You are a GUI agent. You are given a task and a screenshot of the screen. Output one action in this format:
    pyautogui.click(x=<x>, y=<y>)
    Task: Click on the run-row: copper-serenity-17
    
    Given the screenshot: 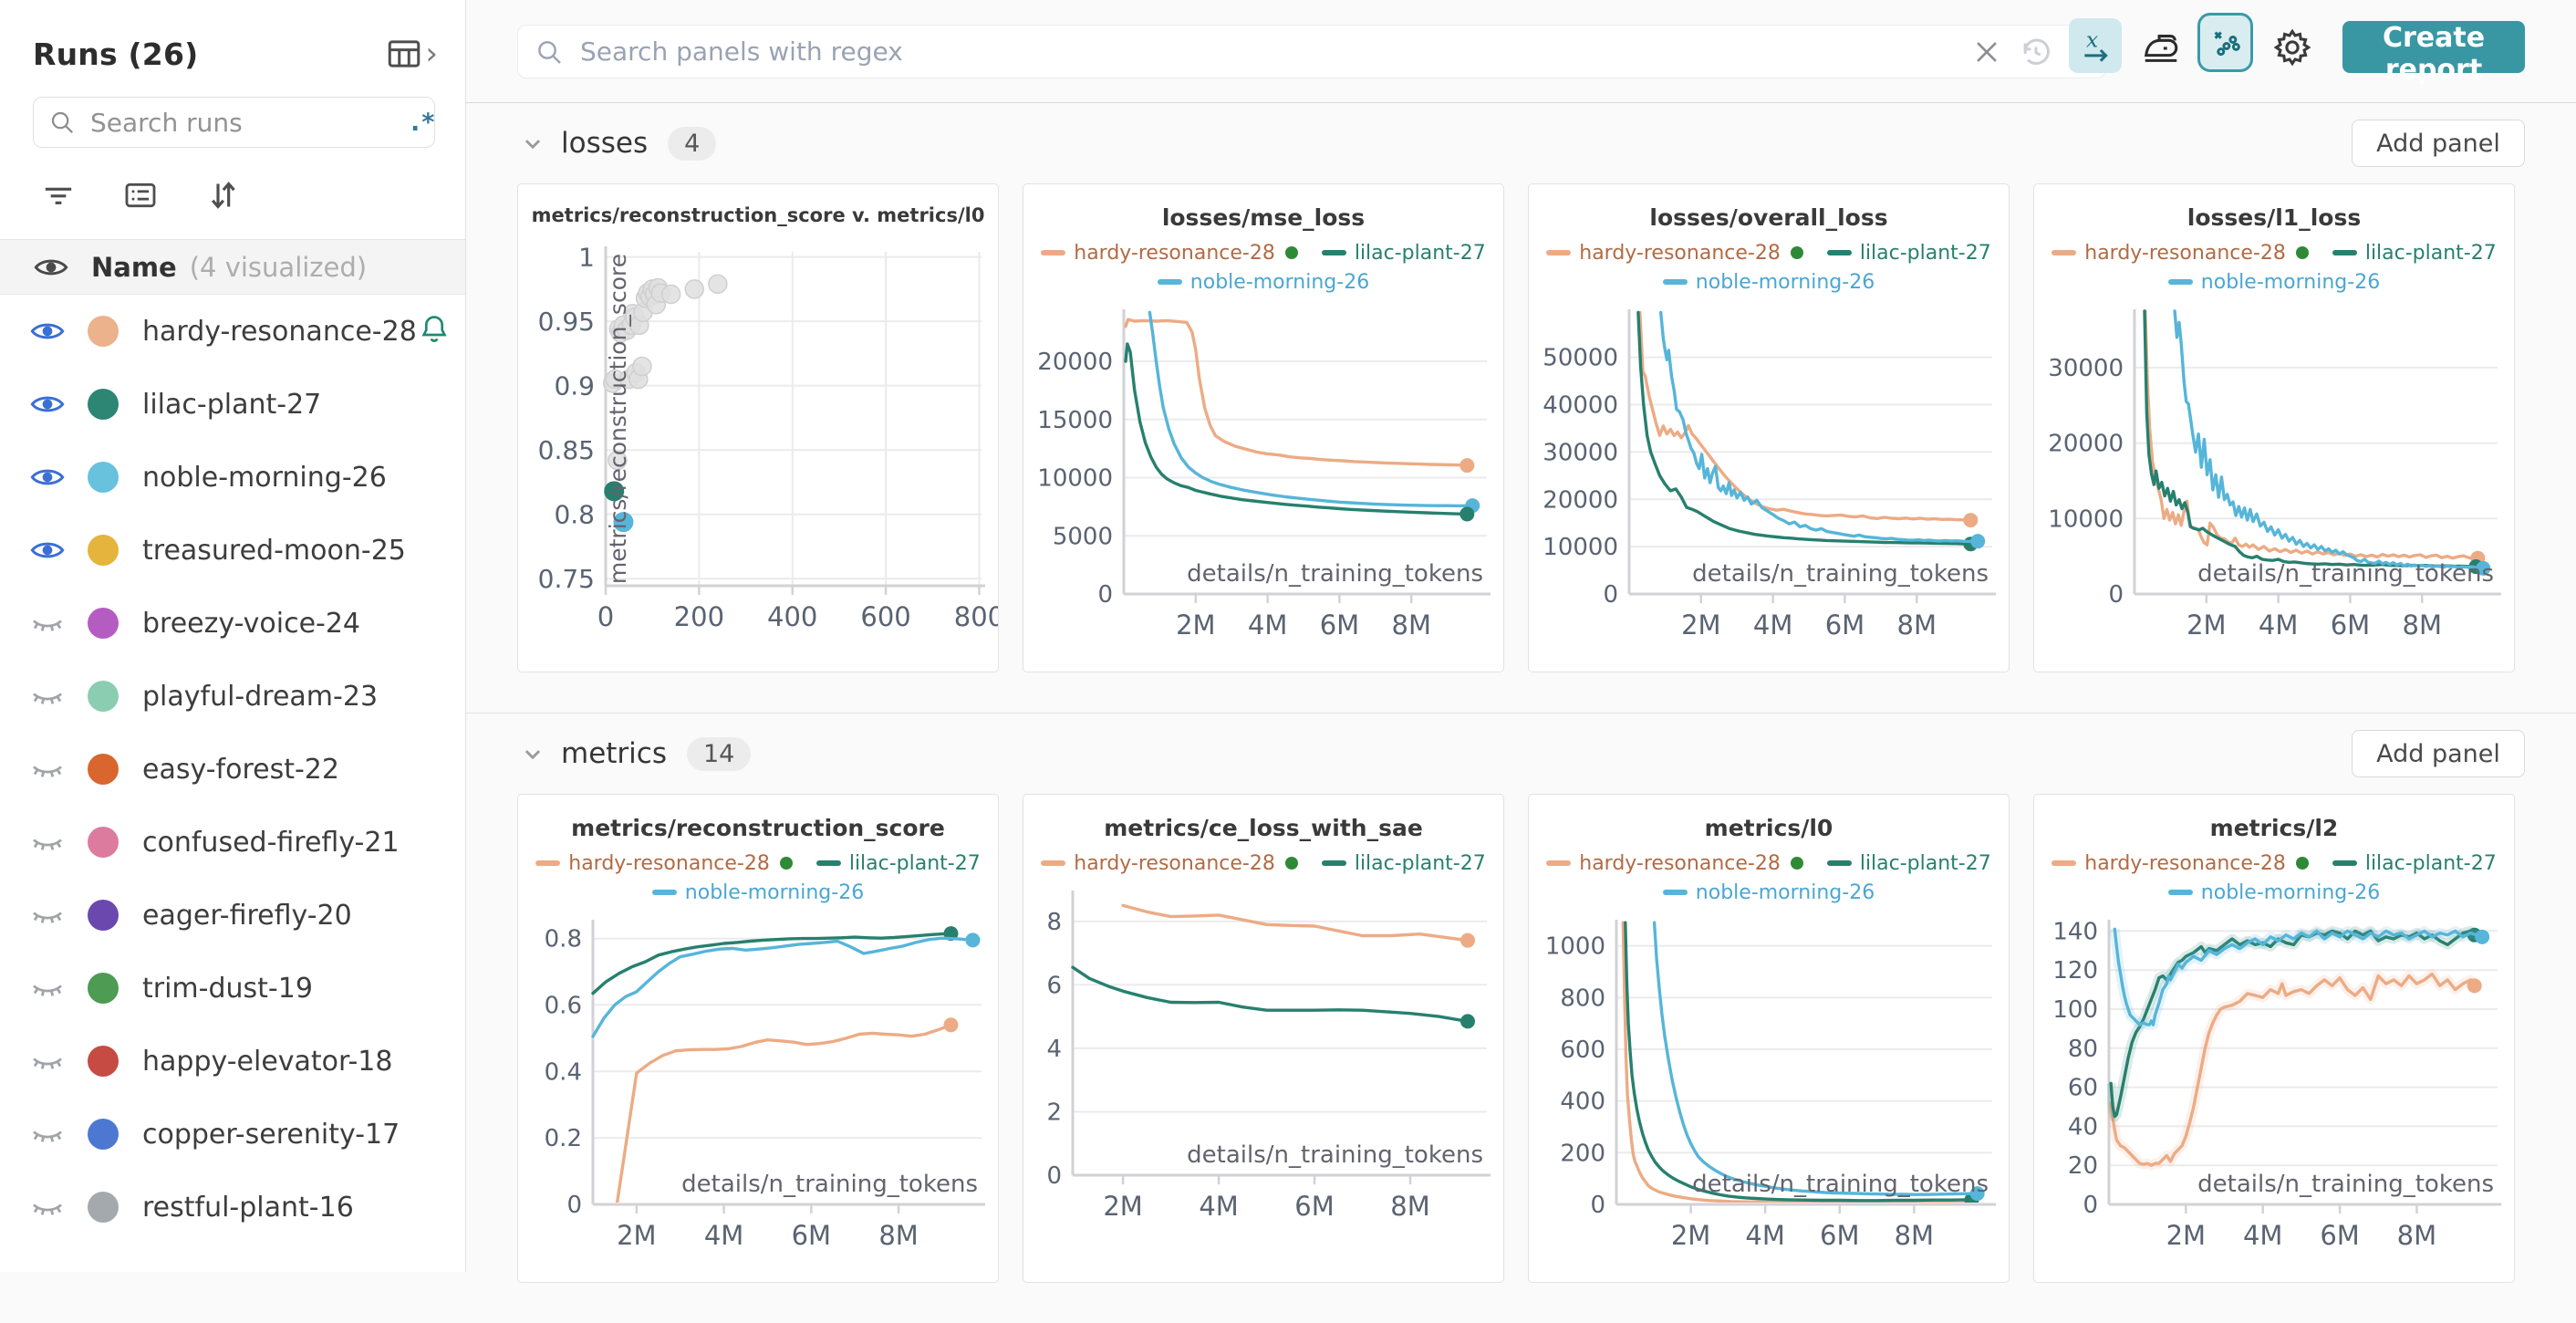 What is the action you would take?
    pyautogui.click(x=232, y=1134)
    